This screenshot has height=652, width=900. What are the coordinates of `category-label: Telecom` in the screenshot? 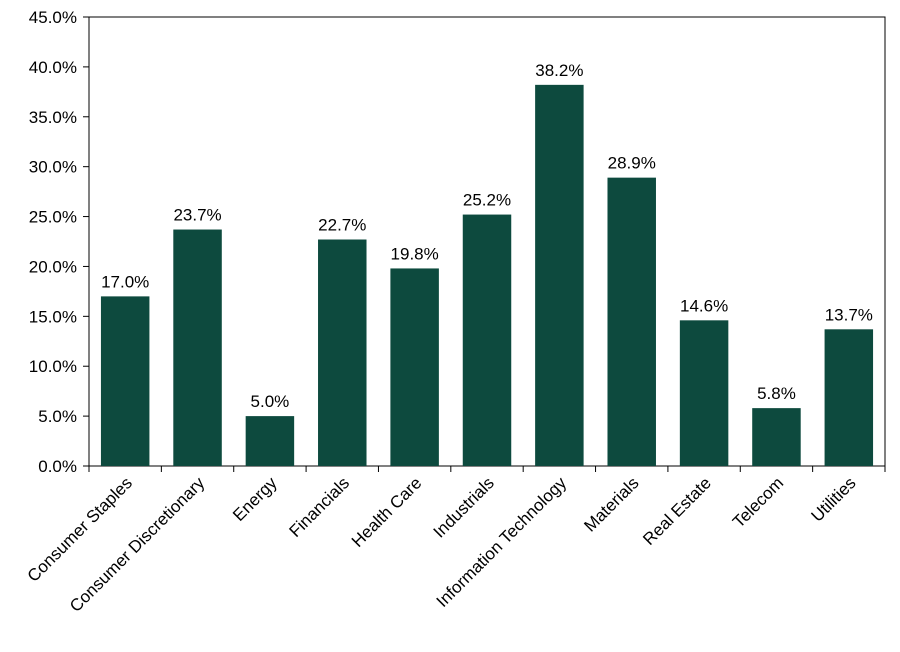 It's located at (758, 502).